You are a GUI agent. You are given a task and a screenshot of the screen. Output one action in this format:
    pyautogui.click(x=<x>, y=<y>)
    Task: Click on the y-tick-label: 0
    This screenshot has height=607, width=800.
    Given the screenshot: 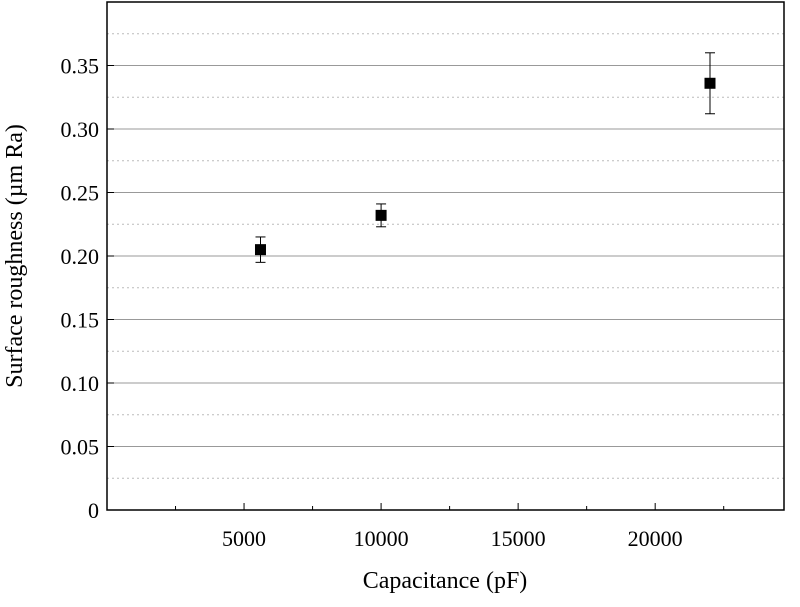 What is the action you would take?
    pyautogui.click(x=93, y=510)
    